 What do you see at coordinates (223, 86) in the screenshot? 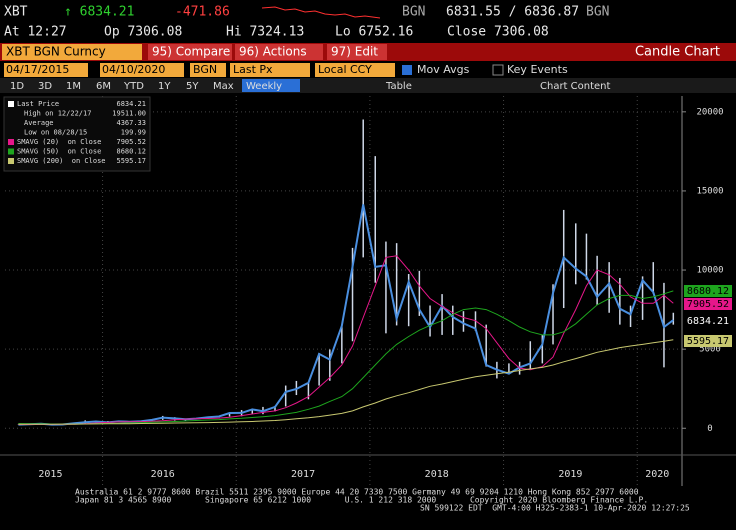
I see `period-button: Max` at bounding box center [223, 86].